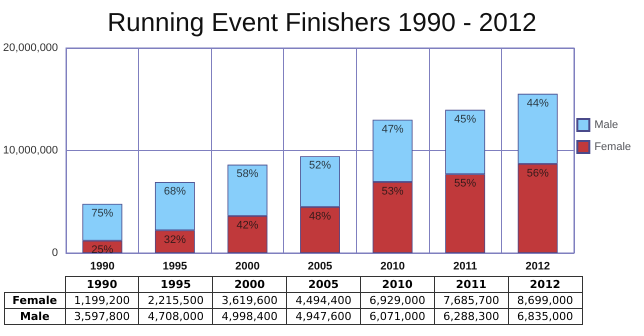  I want to click on data-label: 6,835,000, so click(545, 316).